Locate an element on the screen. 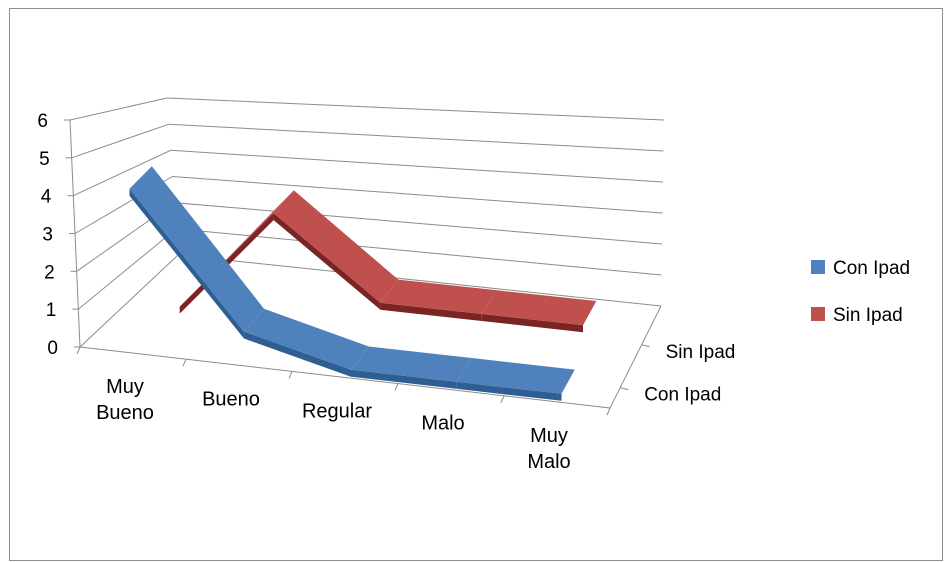 The width and height of the screenshot is (944, 562). depth-axis-ticks: Sin Ipad Con Ipad is located at coordinates (677, 374).